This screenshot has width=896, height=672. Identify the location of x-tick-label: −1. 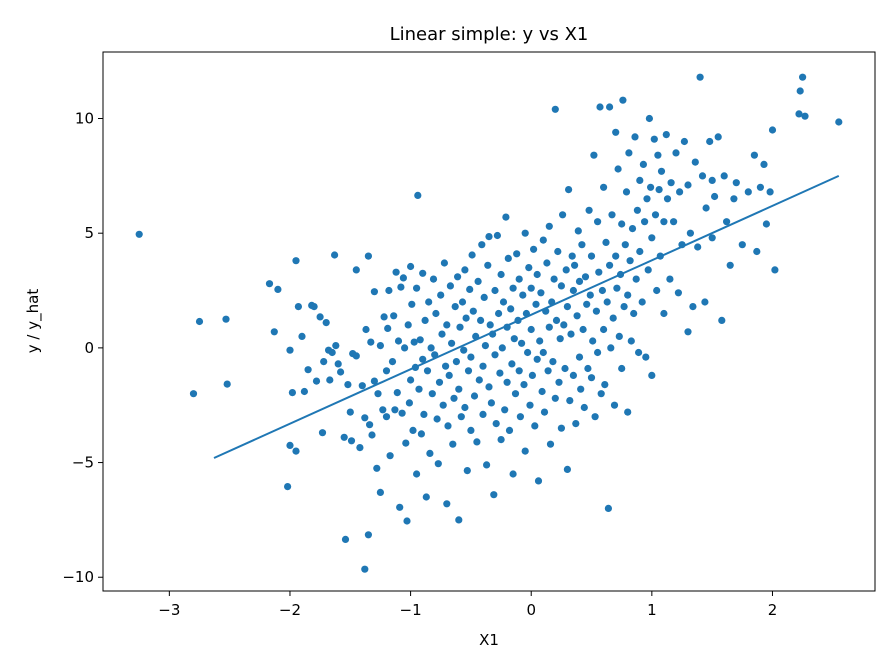
(411, 610).